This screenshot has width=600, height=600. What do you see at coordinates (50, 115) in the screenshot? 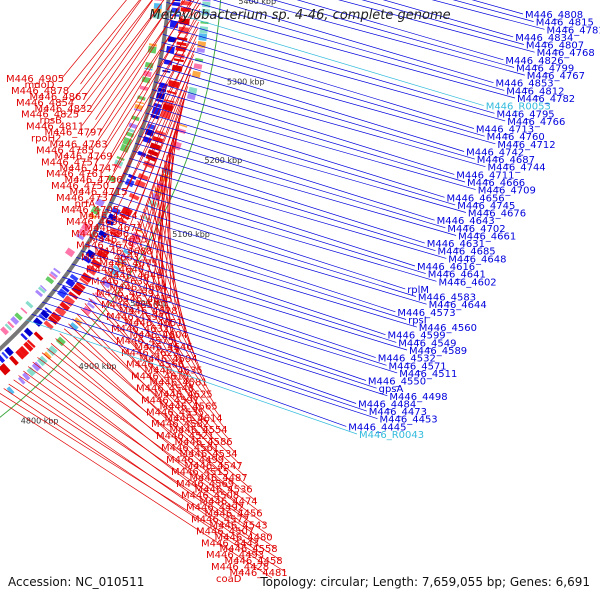
I see `gene-label: M446_4825` at bounding box center [50, 115].